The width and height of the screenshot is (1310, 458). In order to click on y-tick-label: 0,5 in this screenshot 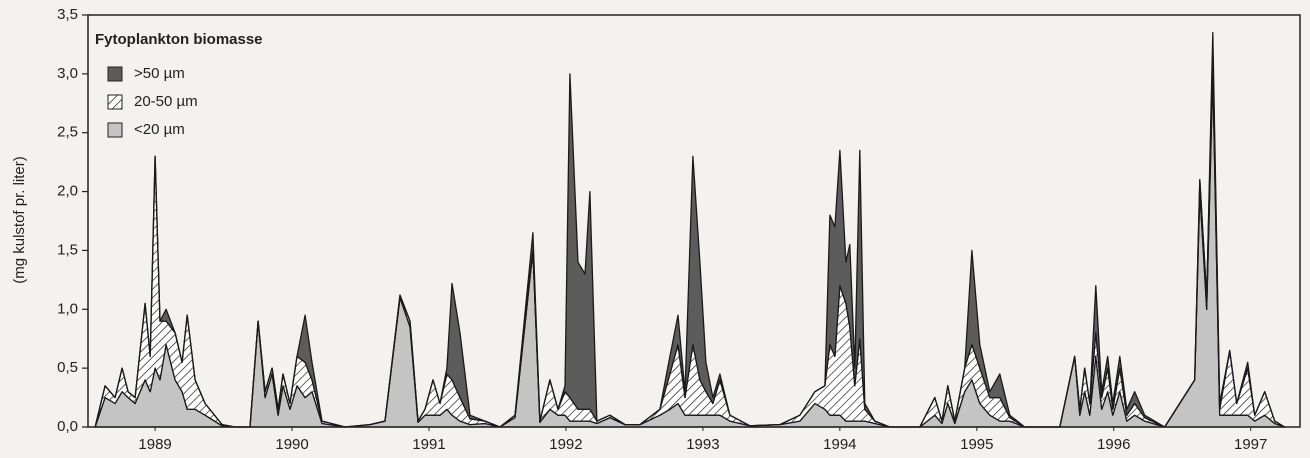, I will do `click(67, 367)`.